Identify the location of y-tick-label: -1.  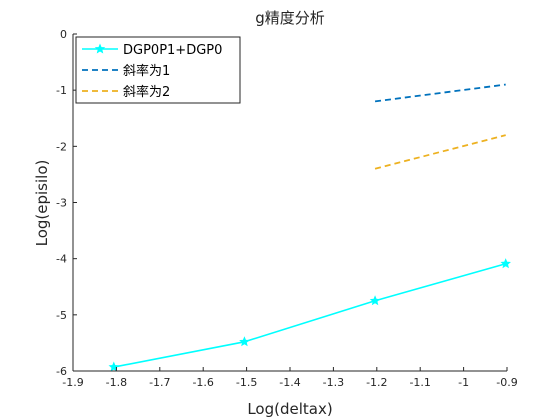
(61, 90).